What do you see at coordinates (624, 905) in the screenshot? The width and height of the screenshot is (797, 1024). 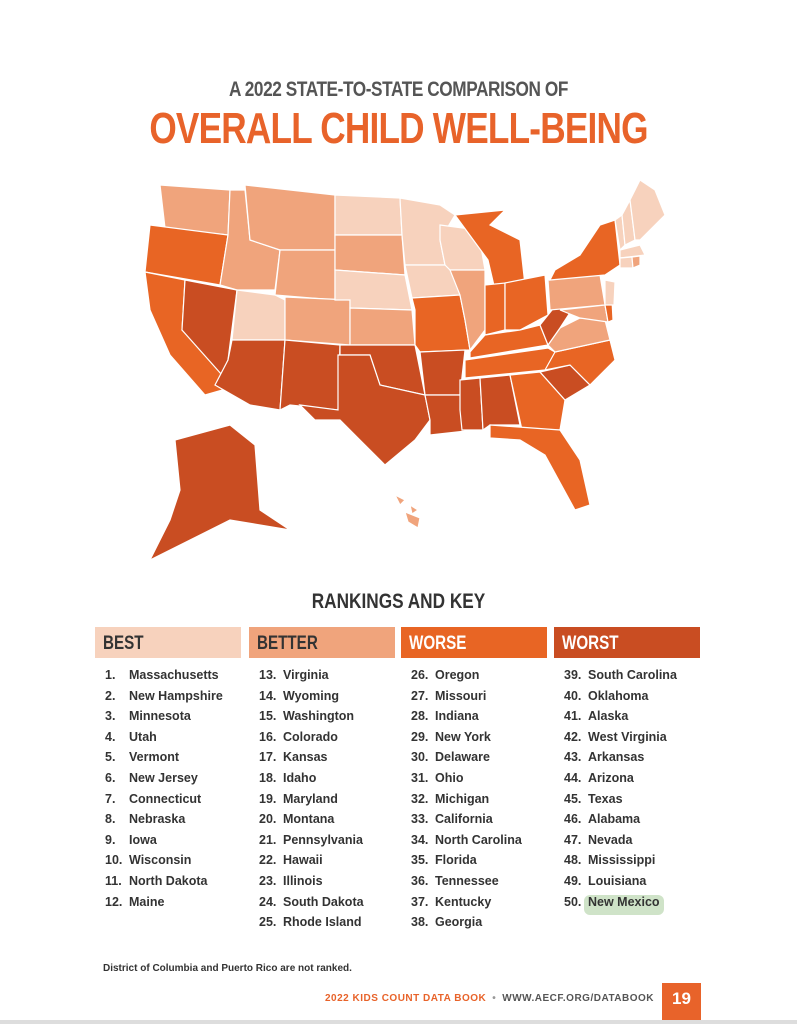 I see `rank-state: New Mexico` at bounding box center [624, 905].